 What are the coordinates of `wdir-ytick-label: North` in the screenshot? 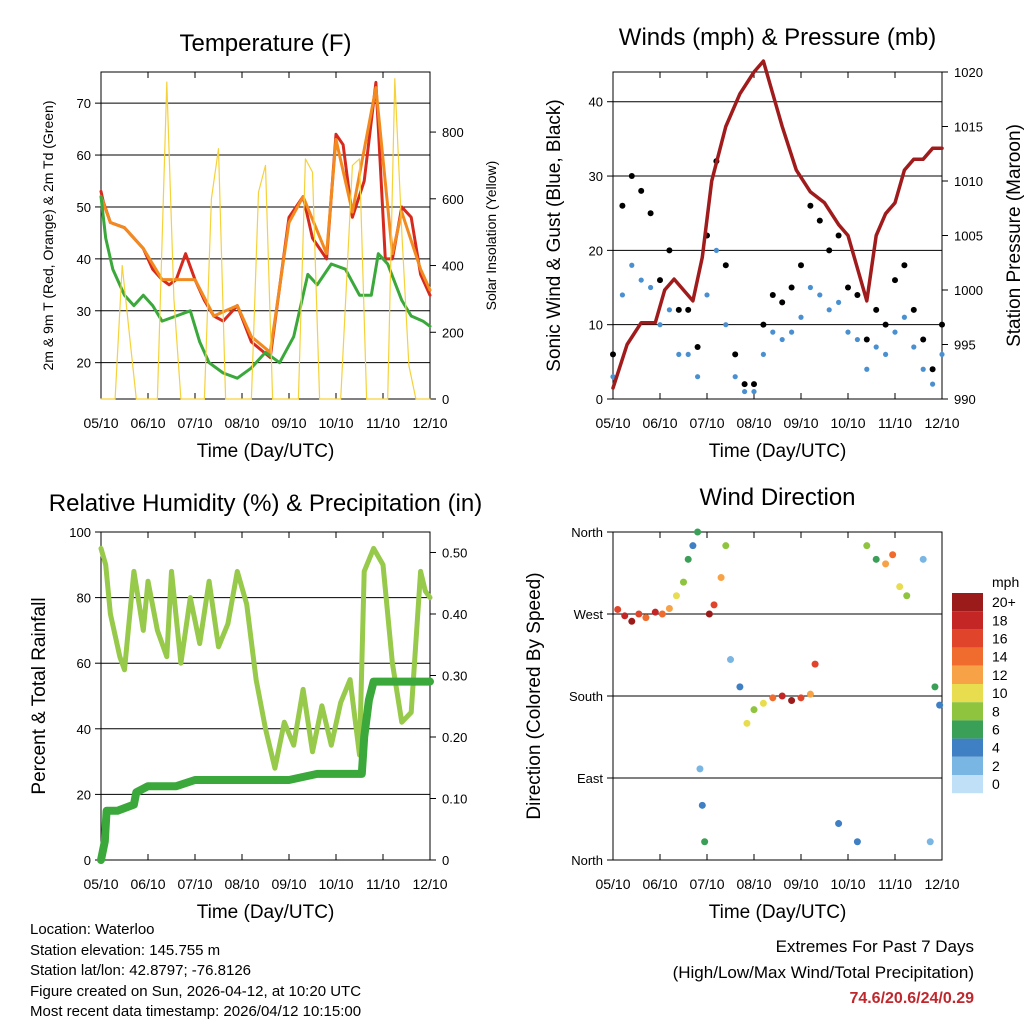 It's located at (587, 532).